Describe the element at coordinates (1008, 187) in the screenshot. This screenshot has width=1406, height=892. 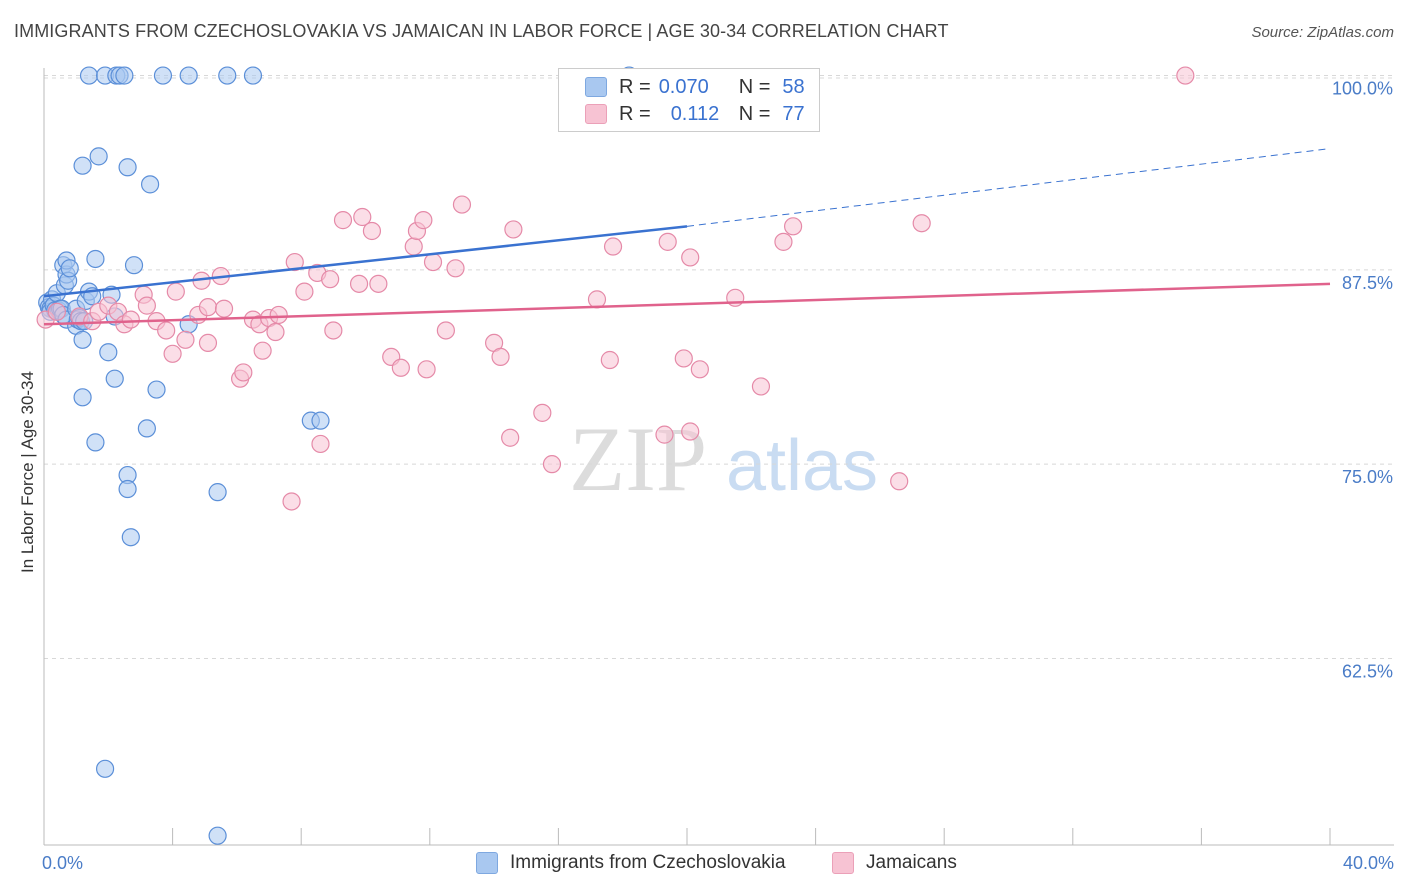
I see `blue-trend-extension` at that location.